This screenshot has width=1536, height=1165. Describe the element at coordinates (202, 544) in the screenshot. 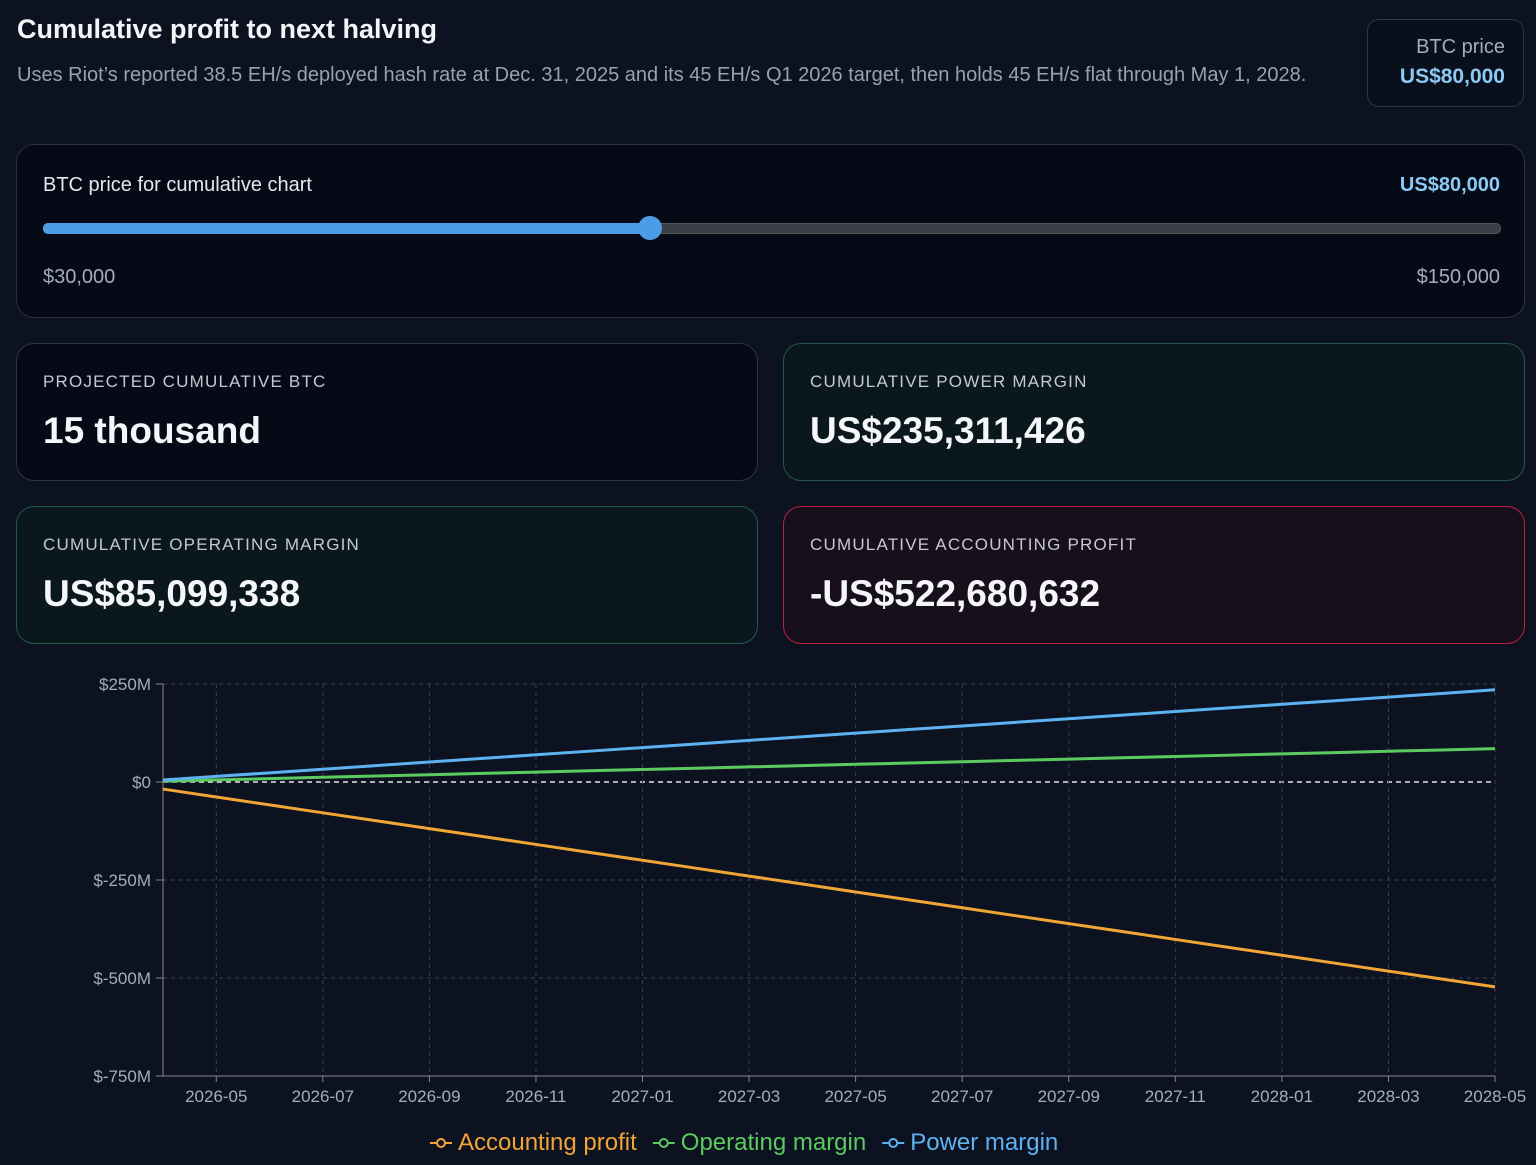

I see `card-label: CUMULATIVE OPERATING MARGIN` at that location.